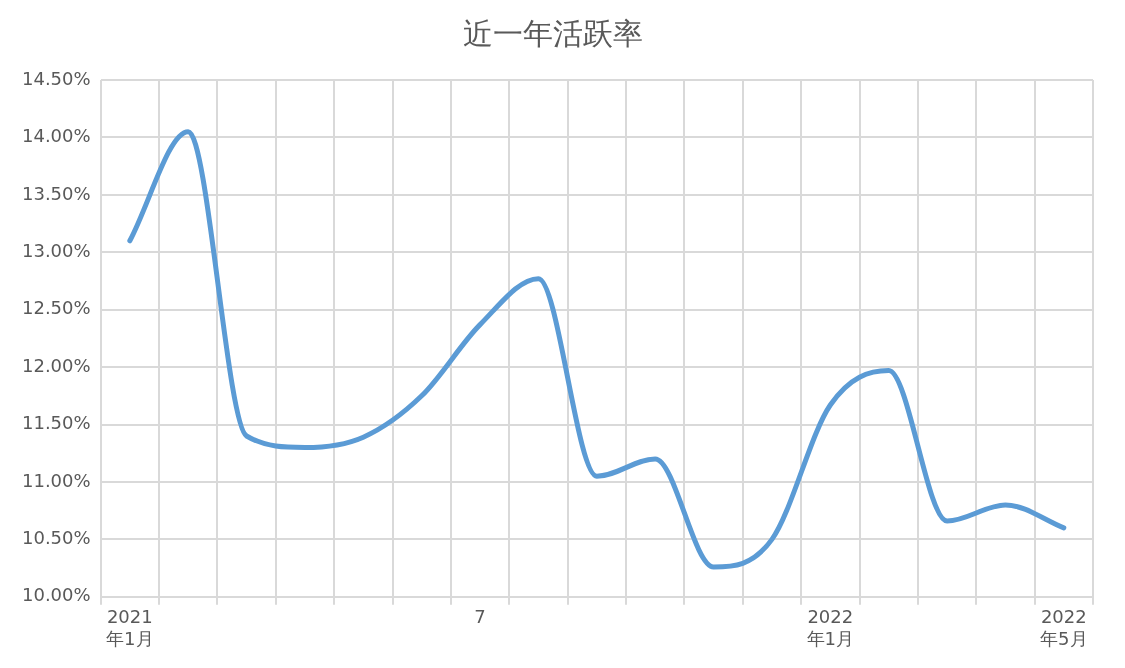 This screenshot has height=668, width=1125. What do you see at coordinates (56, 308) in the screenshot?
I see `y-tick-label: 12.50%` at bounding box center [56, 308].